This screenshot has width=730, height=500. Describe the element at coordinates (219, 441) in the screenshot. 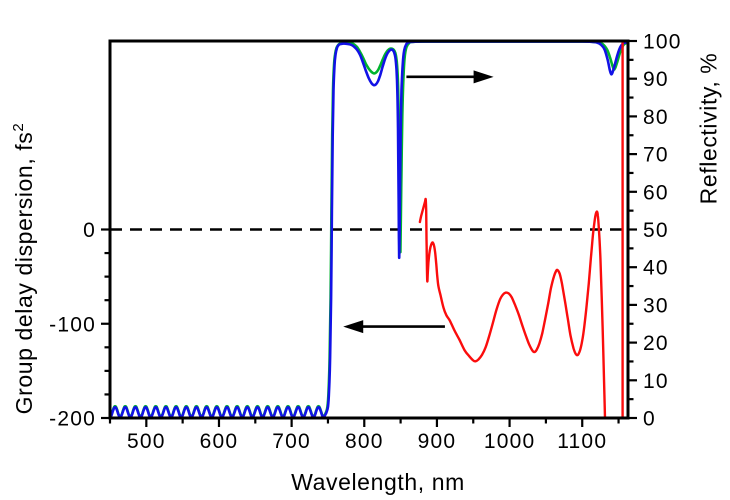

I see `svg-text: 600` at that location.